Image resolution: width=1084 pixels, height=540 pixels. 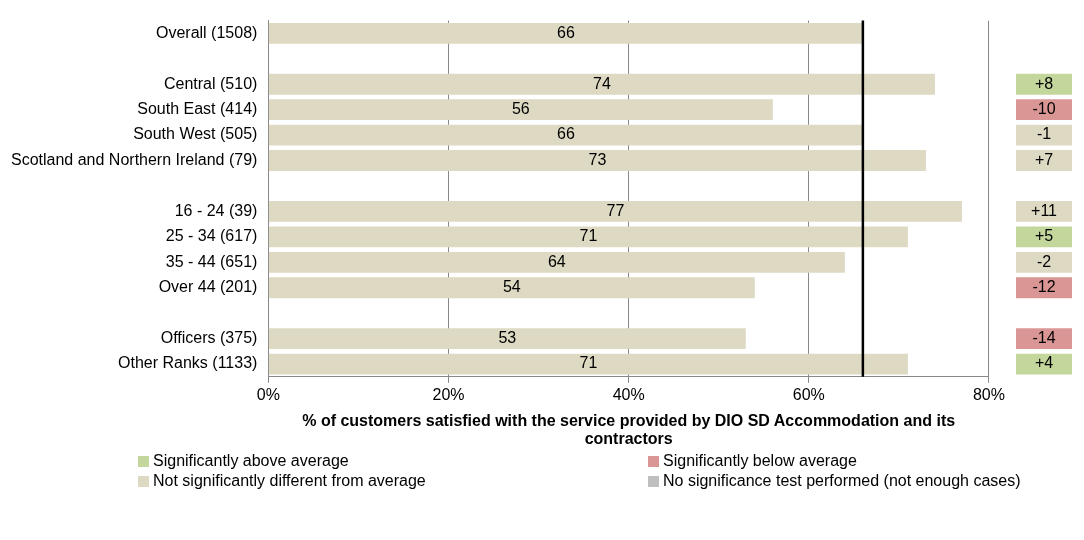 I want to click on category-label: +4, so click(x=1044, y=363).